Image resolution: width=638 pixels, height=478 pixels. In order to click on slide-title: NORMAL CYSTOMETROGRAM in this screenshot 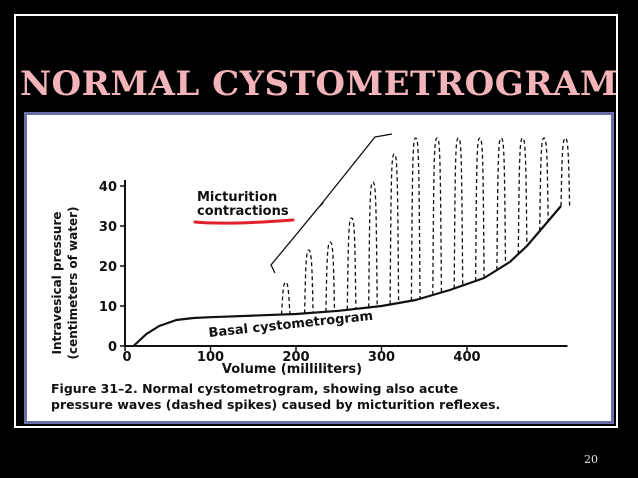, I will do `click(319, 84)`.